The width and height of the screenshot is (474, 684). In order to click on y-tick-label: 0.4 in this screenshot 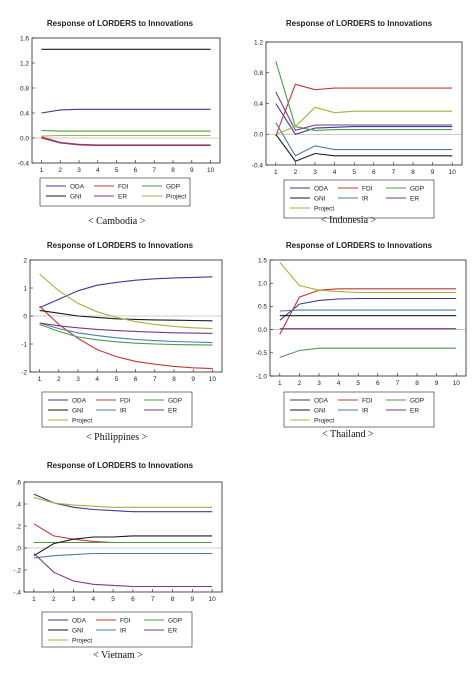, I will do `click(258, 104)`.